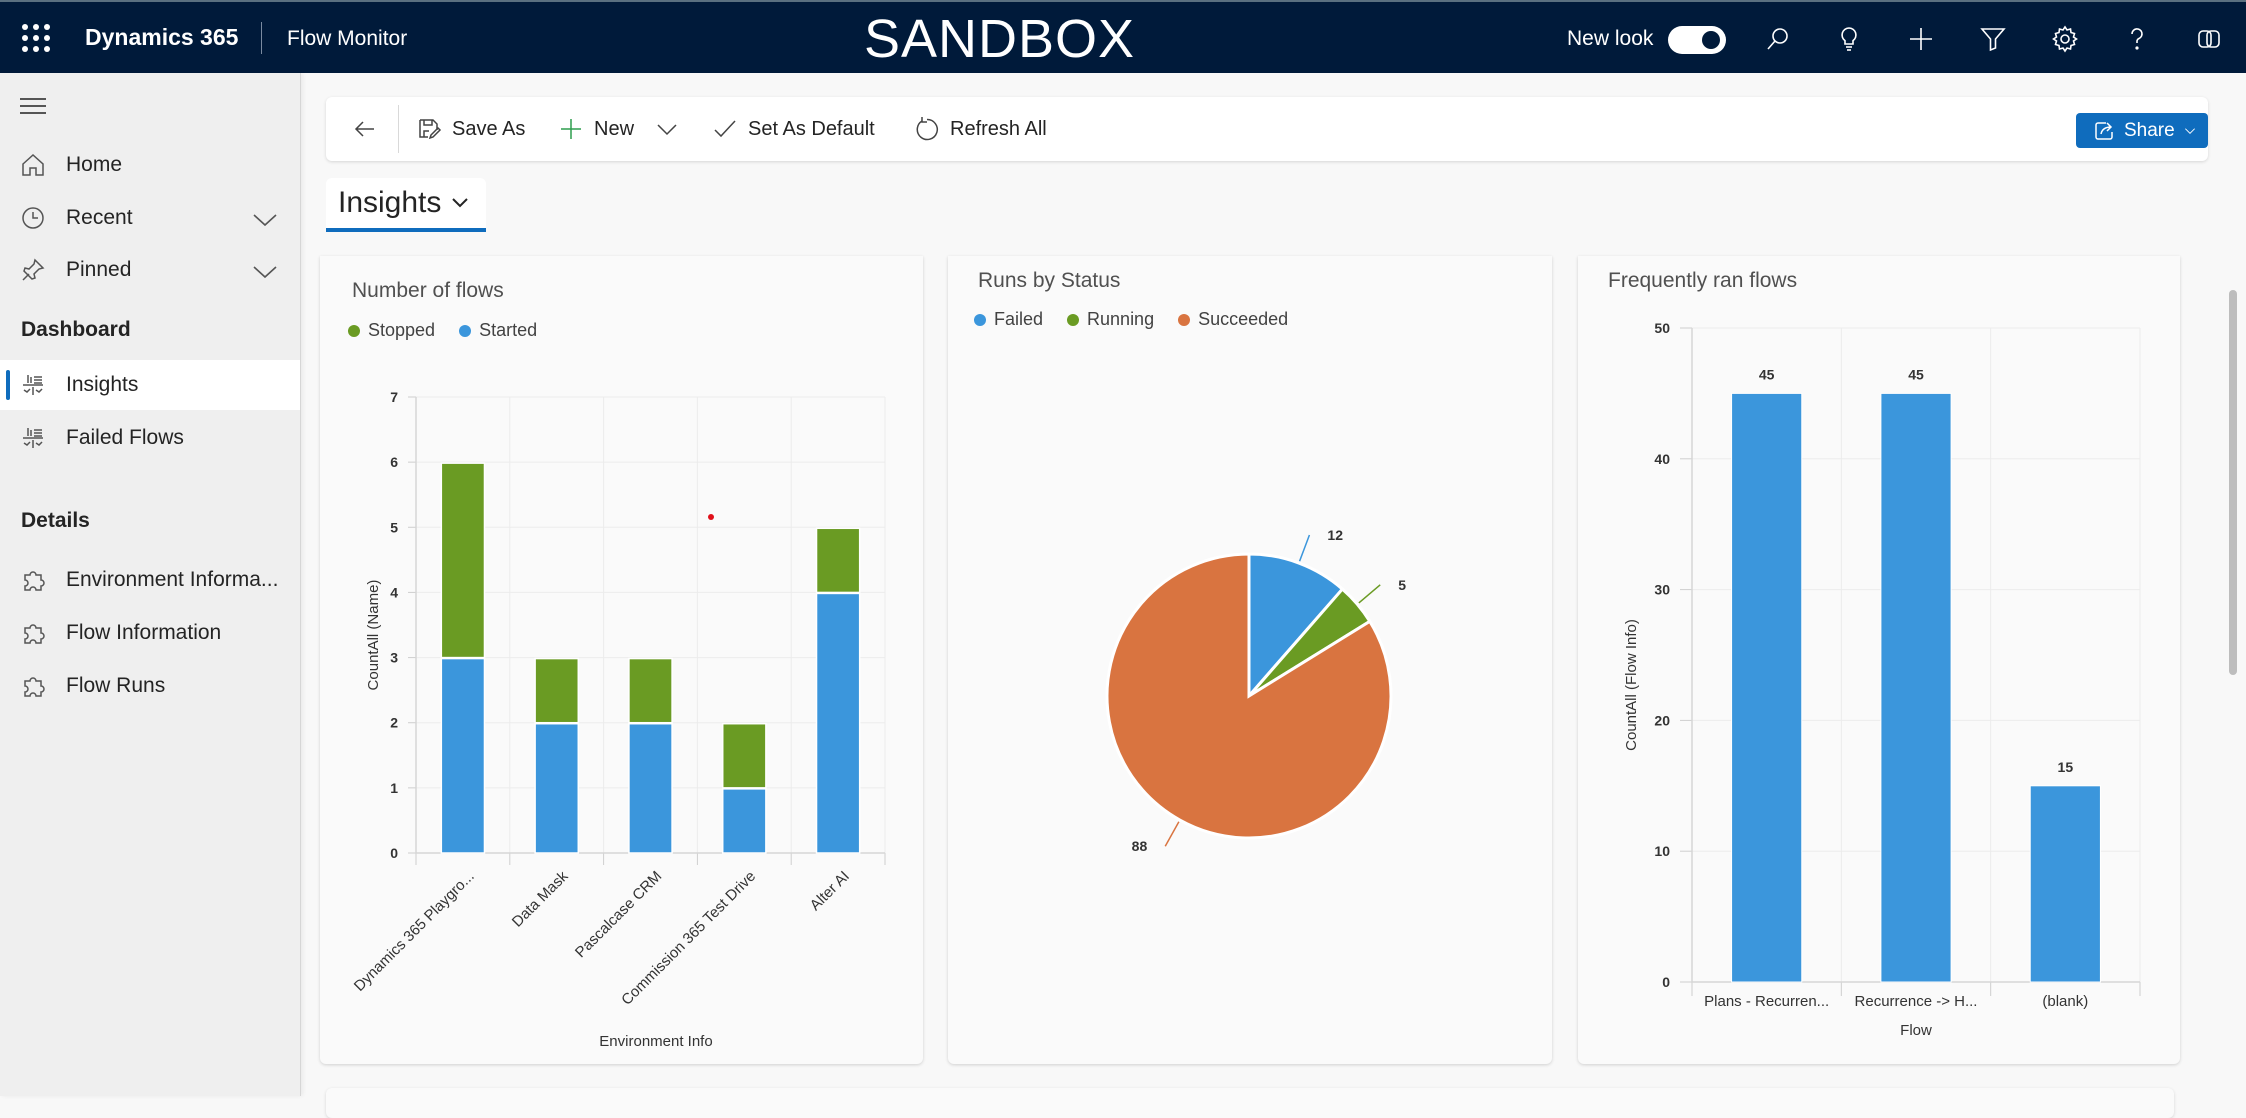 The width and height of the screenshot is (2246, 1118). What do you see at coordinates (99, 269) in the screenshot?
I see `sidebar-item-label: Pinned` at bounding box center [99, 269].